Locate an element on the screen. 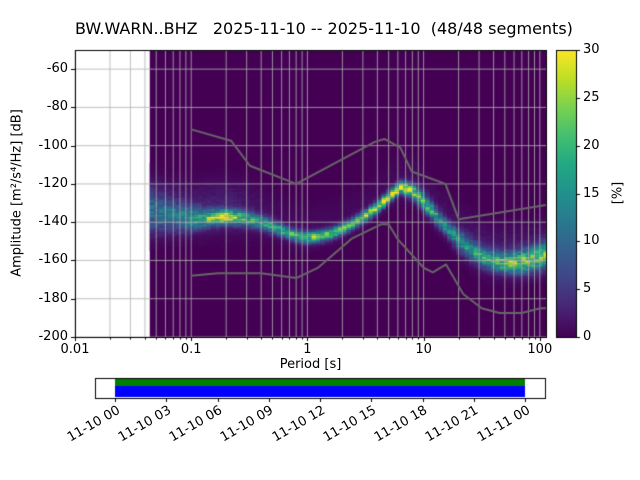 The width and height of the screenshot is (640, 480). y-tick-label: -140 is located at coordinates (53, 222).